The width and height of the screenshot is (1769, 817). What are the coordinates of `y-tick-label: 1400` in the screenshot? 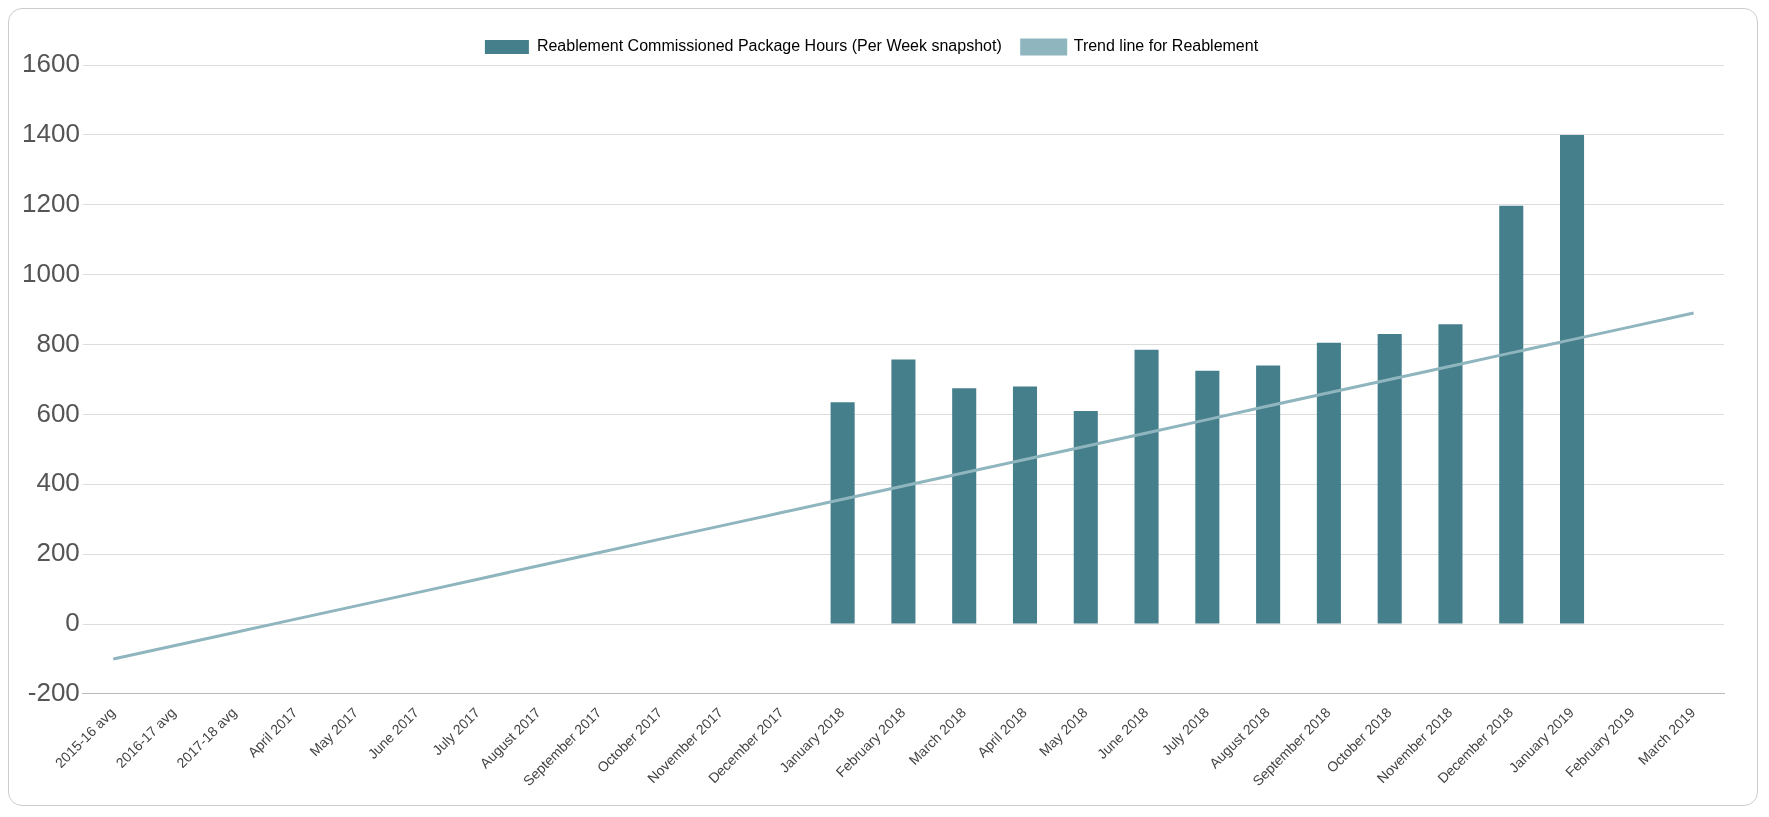 It's located at (51, 133).